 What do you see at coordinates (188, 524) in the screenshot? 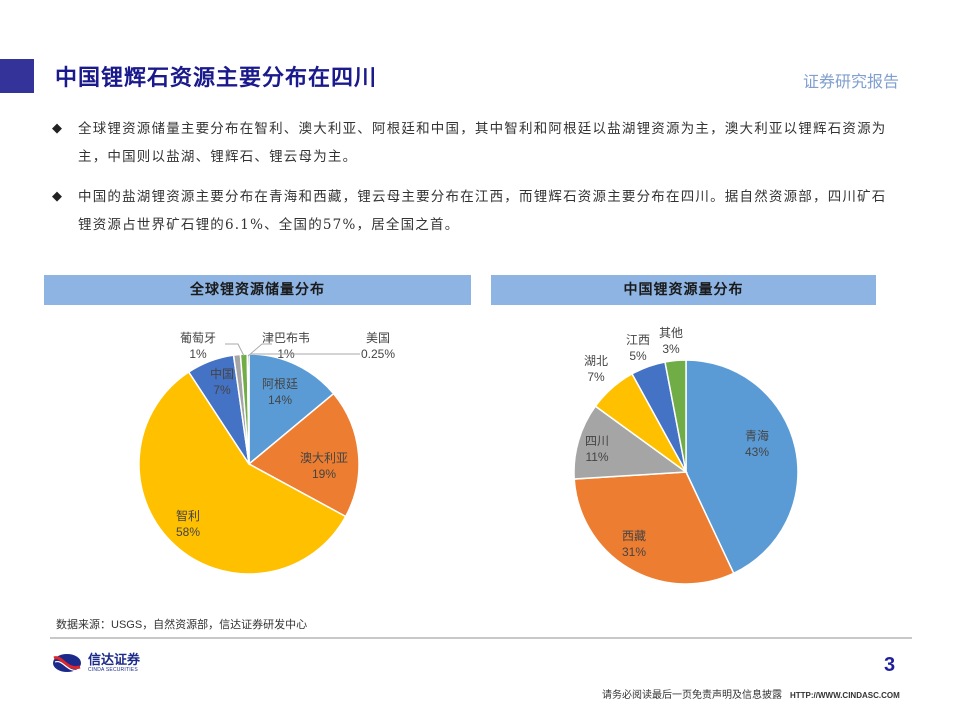
I see `label-chile: 智利 58%` at bounding box center [188, 524].